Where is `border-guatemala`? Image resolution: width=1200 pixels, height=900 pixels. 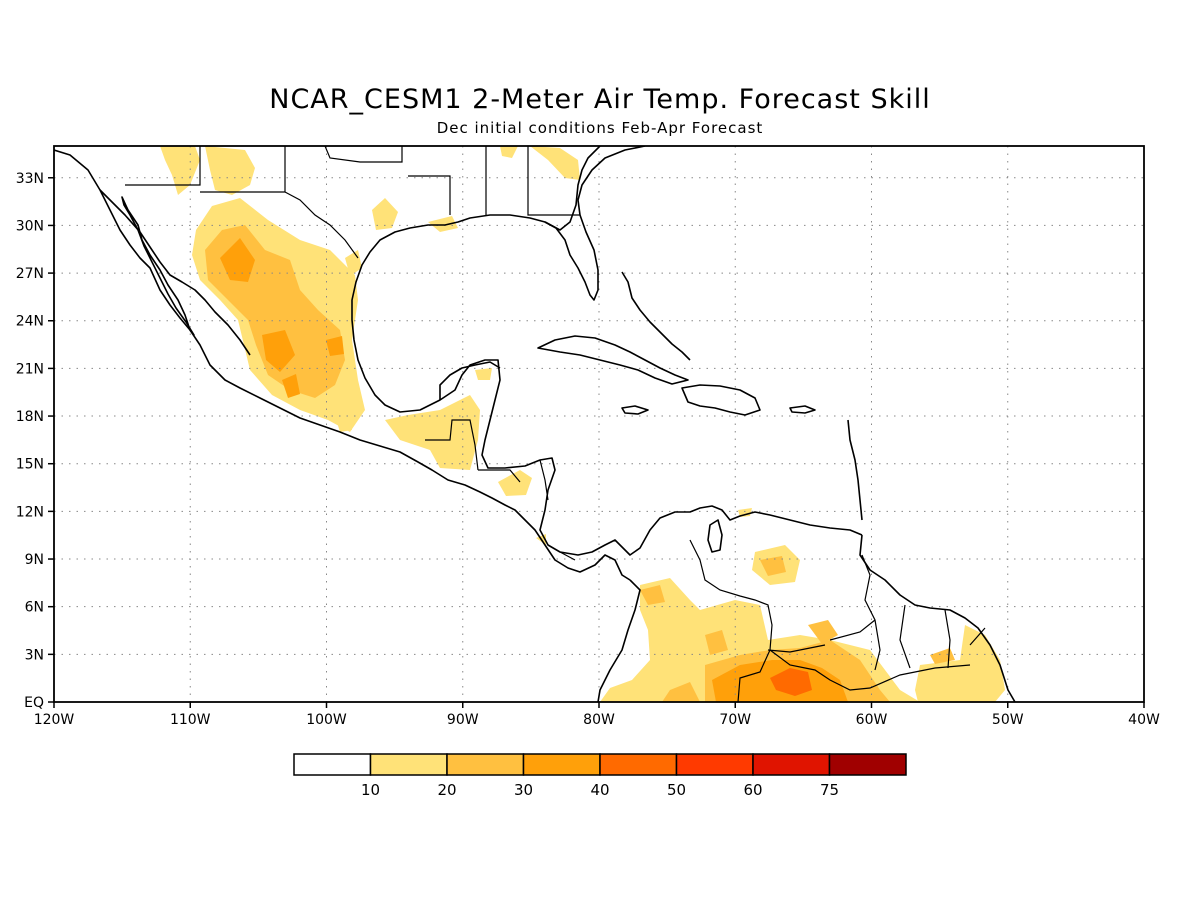 border-guatemala is located at coordinates (452, 445).